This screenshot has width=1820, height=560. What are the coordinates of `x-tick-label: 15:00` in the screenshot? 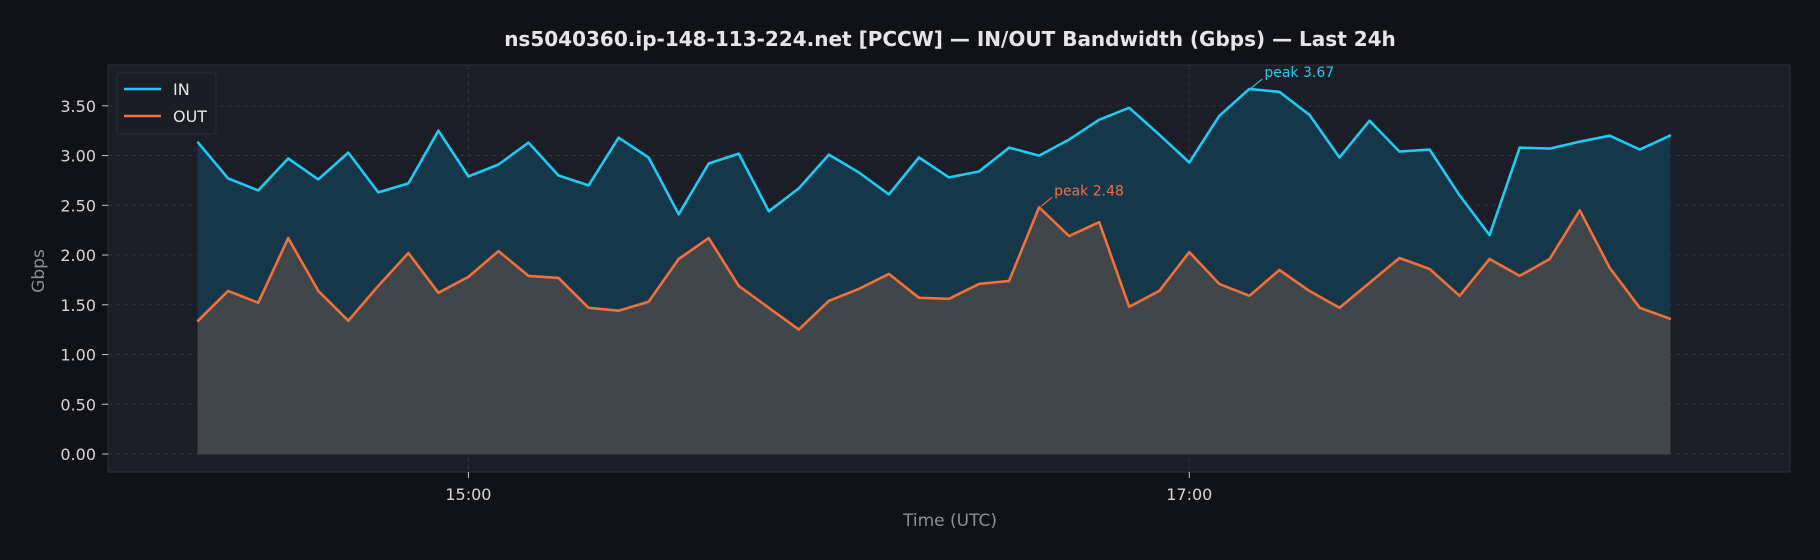 It's located at (468, 494).